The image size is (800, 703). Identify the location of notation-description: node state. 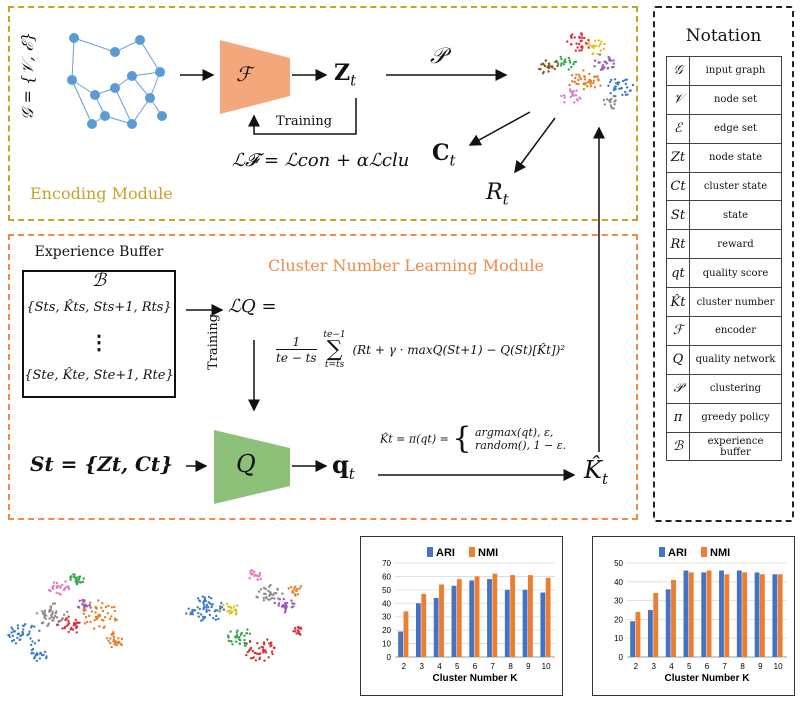
(735, 157).